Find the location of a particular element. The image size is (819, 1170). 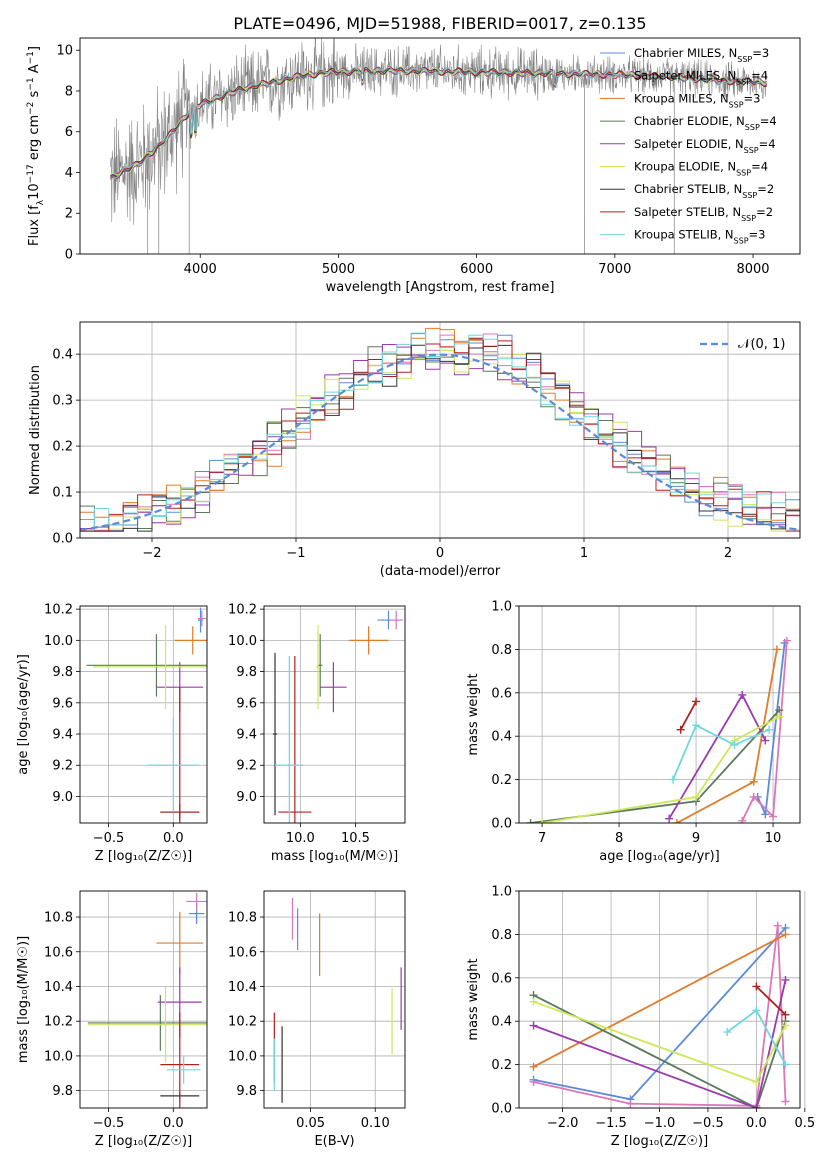

x-tick-label: 0.5 is located at coordinates (805, 1123).